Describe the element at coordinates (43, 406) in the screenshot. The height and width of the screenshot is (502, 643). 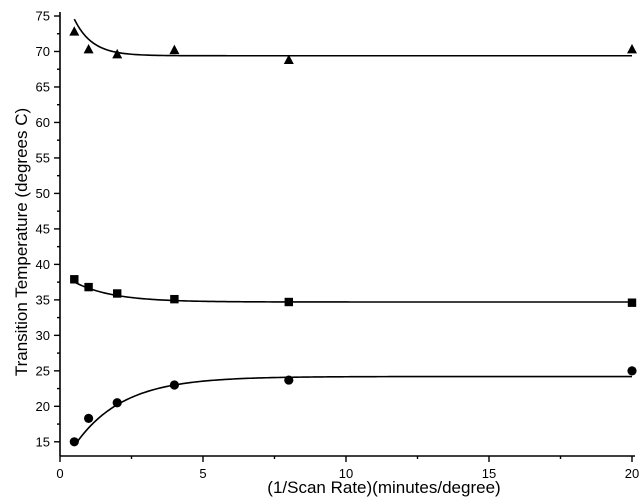
I see `y-tick-label: 20` at that location.